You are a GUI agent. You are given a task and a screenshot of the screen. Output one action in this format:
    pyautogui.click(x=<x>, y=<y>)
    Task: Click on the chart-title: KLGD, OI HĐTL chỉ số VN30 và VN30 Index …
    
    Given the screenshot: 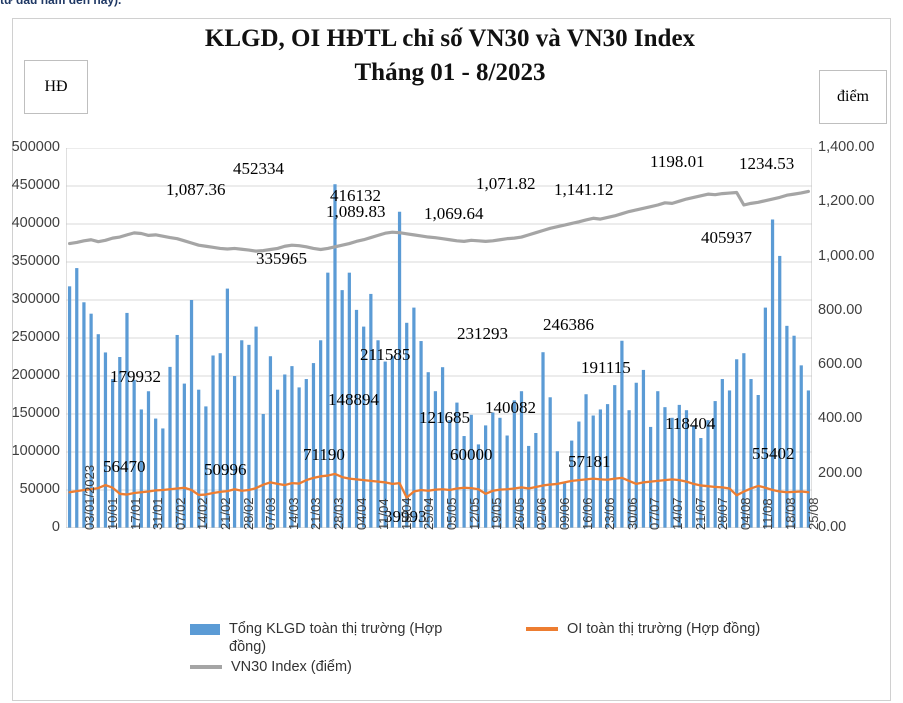 What is the action you would take?
    pyautogui.click(x=450, y=56)
    